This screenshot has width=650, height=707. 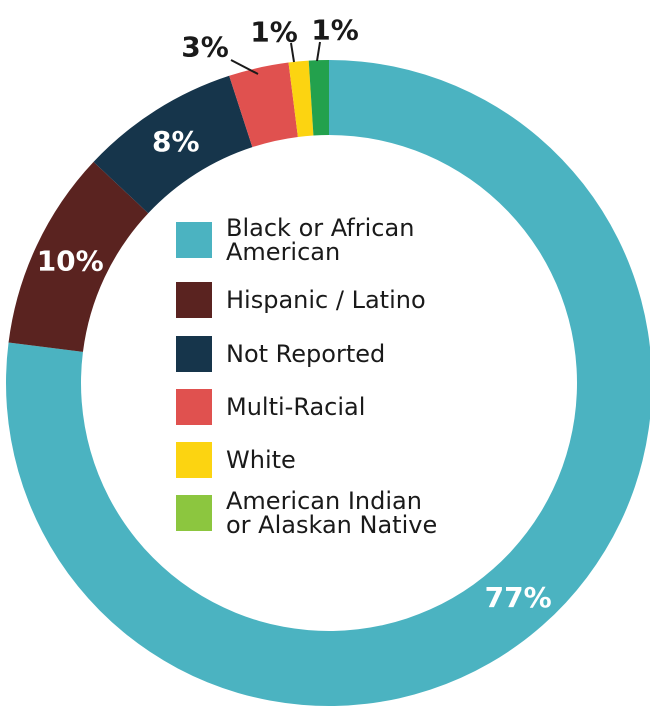 What do you see at coordinates (301, 98) in the screenshot?
I see `slice-white` at bounding box center [301, 98].